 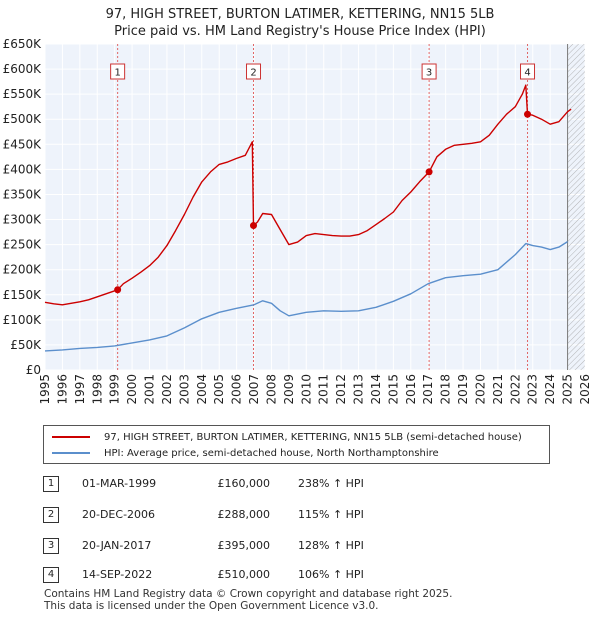 I want to click on table-row: 4 14-SEP-2022 £510,000 106% ↑ HPI, so click(x=300, y=577).